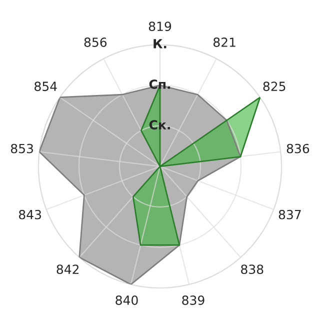 The width and height of the screenshot is (320, 320). Describe the element at coordinates (193, 300) in the screenshot. I see `spoke-label: 839` at that location.